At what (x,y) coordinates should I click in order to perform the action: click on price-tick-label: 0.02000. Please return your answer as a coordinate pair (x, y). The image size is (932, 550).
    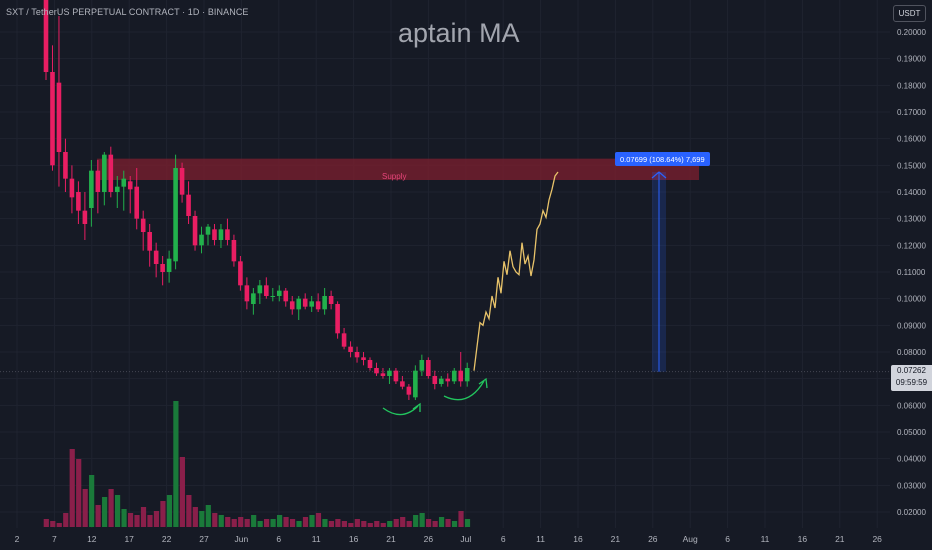
    Looking at the image, I should click on (911, 512).